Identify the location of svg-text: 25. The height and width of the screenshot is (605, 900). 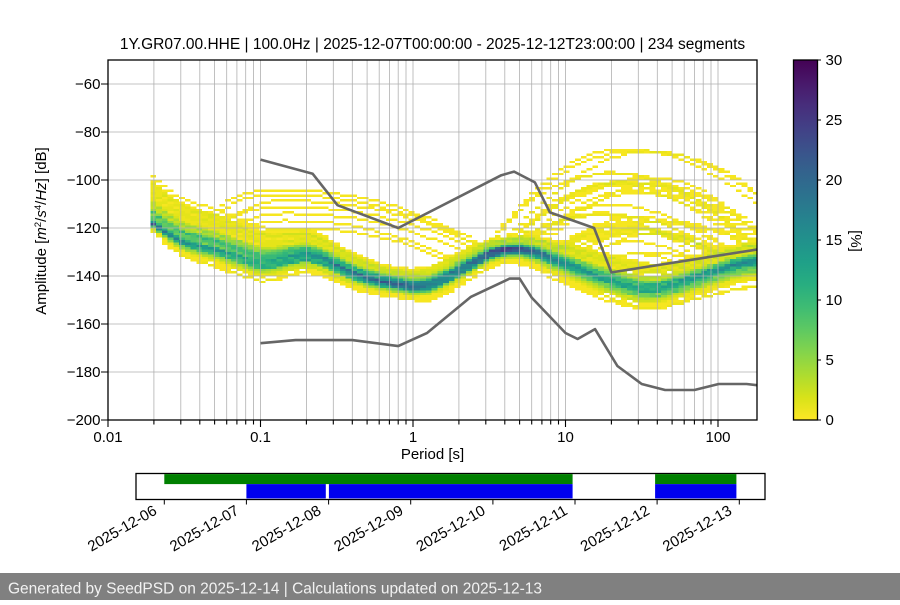
(834, 120).